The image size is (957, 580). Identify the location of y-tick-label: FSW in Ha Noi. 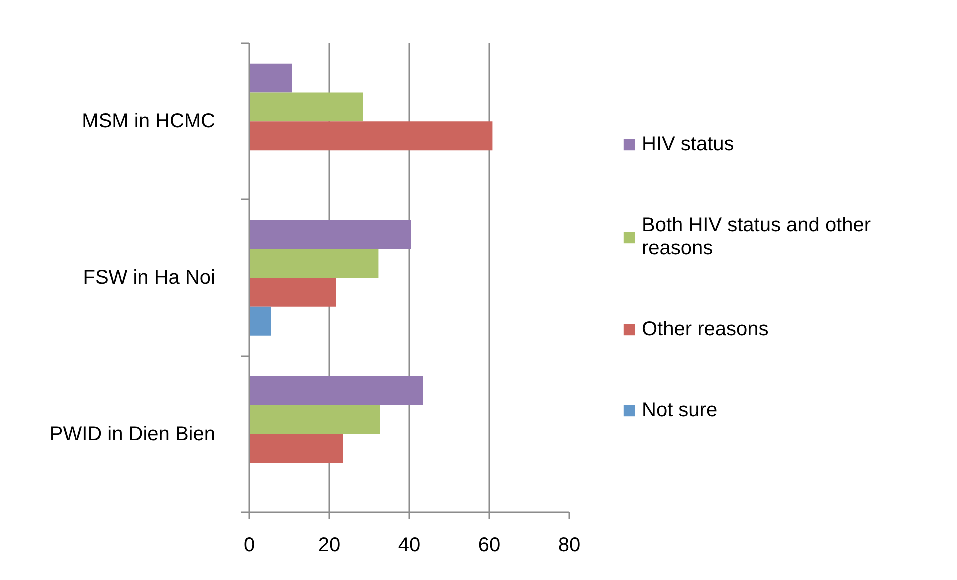
(149, 278).